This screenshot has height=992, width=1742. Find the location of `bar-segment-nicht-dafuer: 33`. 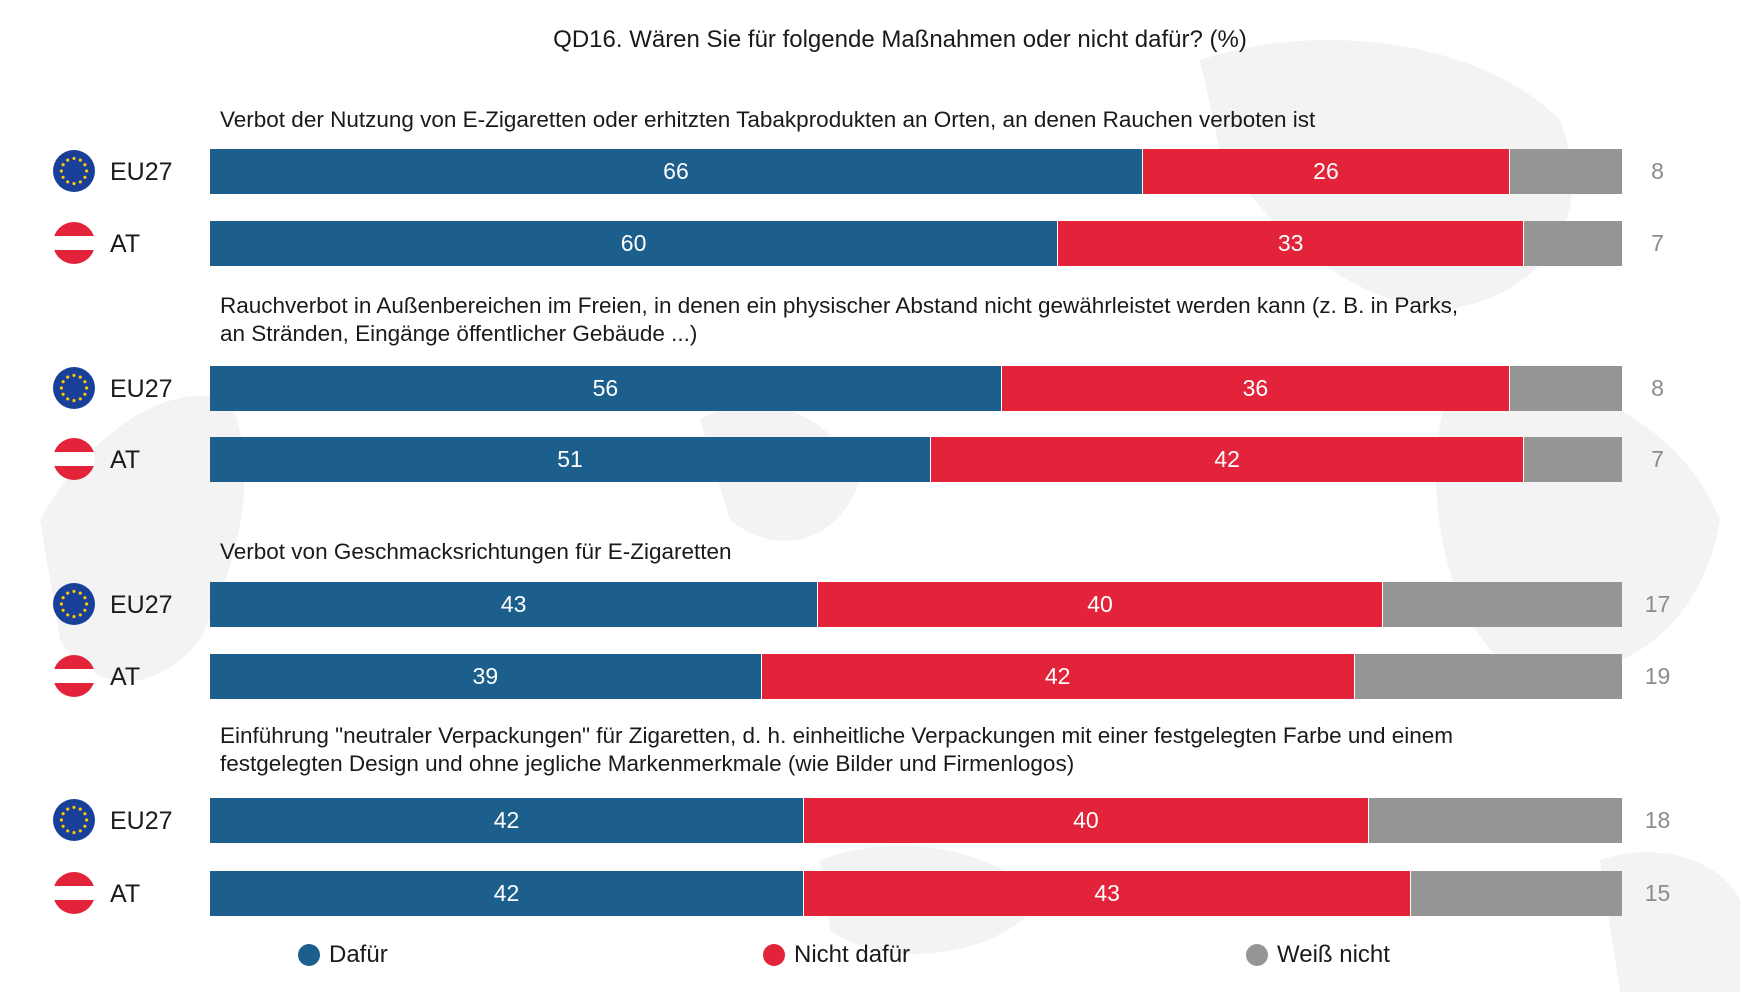

bar-segment-nicht-dafuer: 33 is located at coordinates (1290, 243).